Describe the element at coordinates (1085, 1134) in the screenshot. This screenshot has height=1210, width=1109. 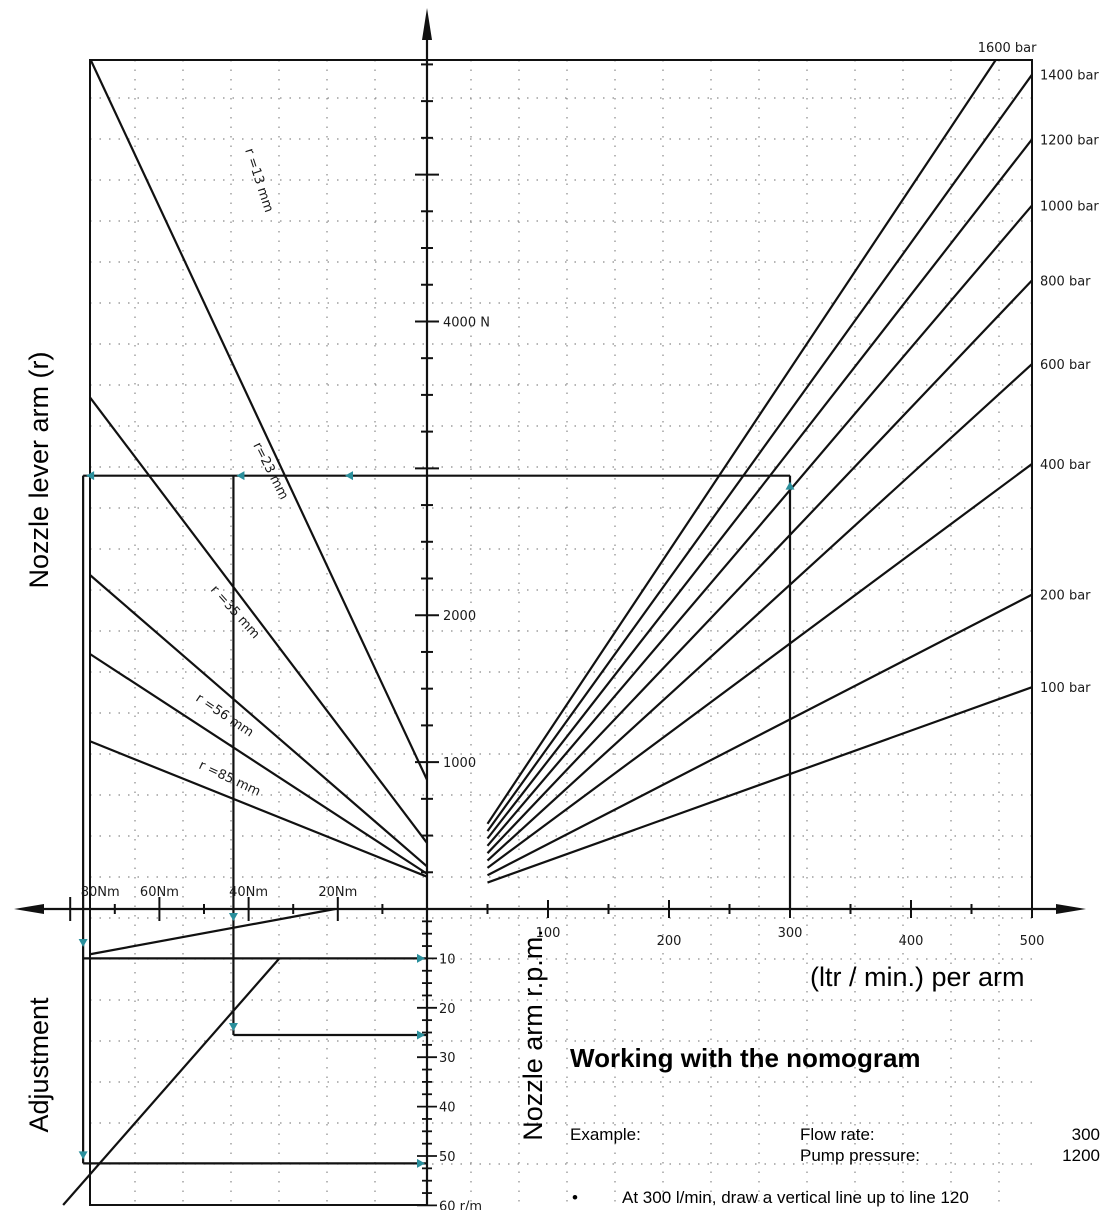
I see `flow-rate-value: 300` at that location.